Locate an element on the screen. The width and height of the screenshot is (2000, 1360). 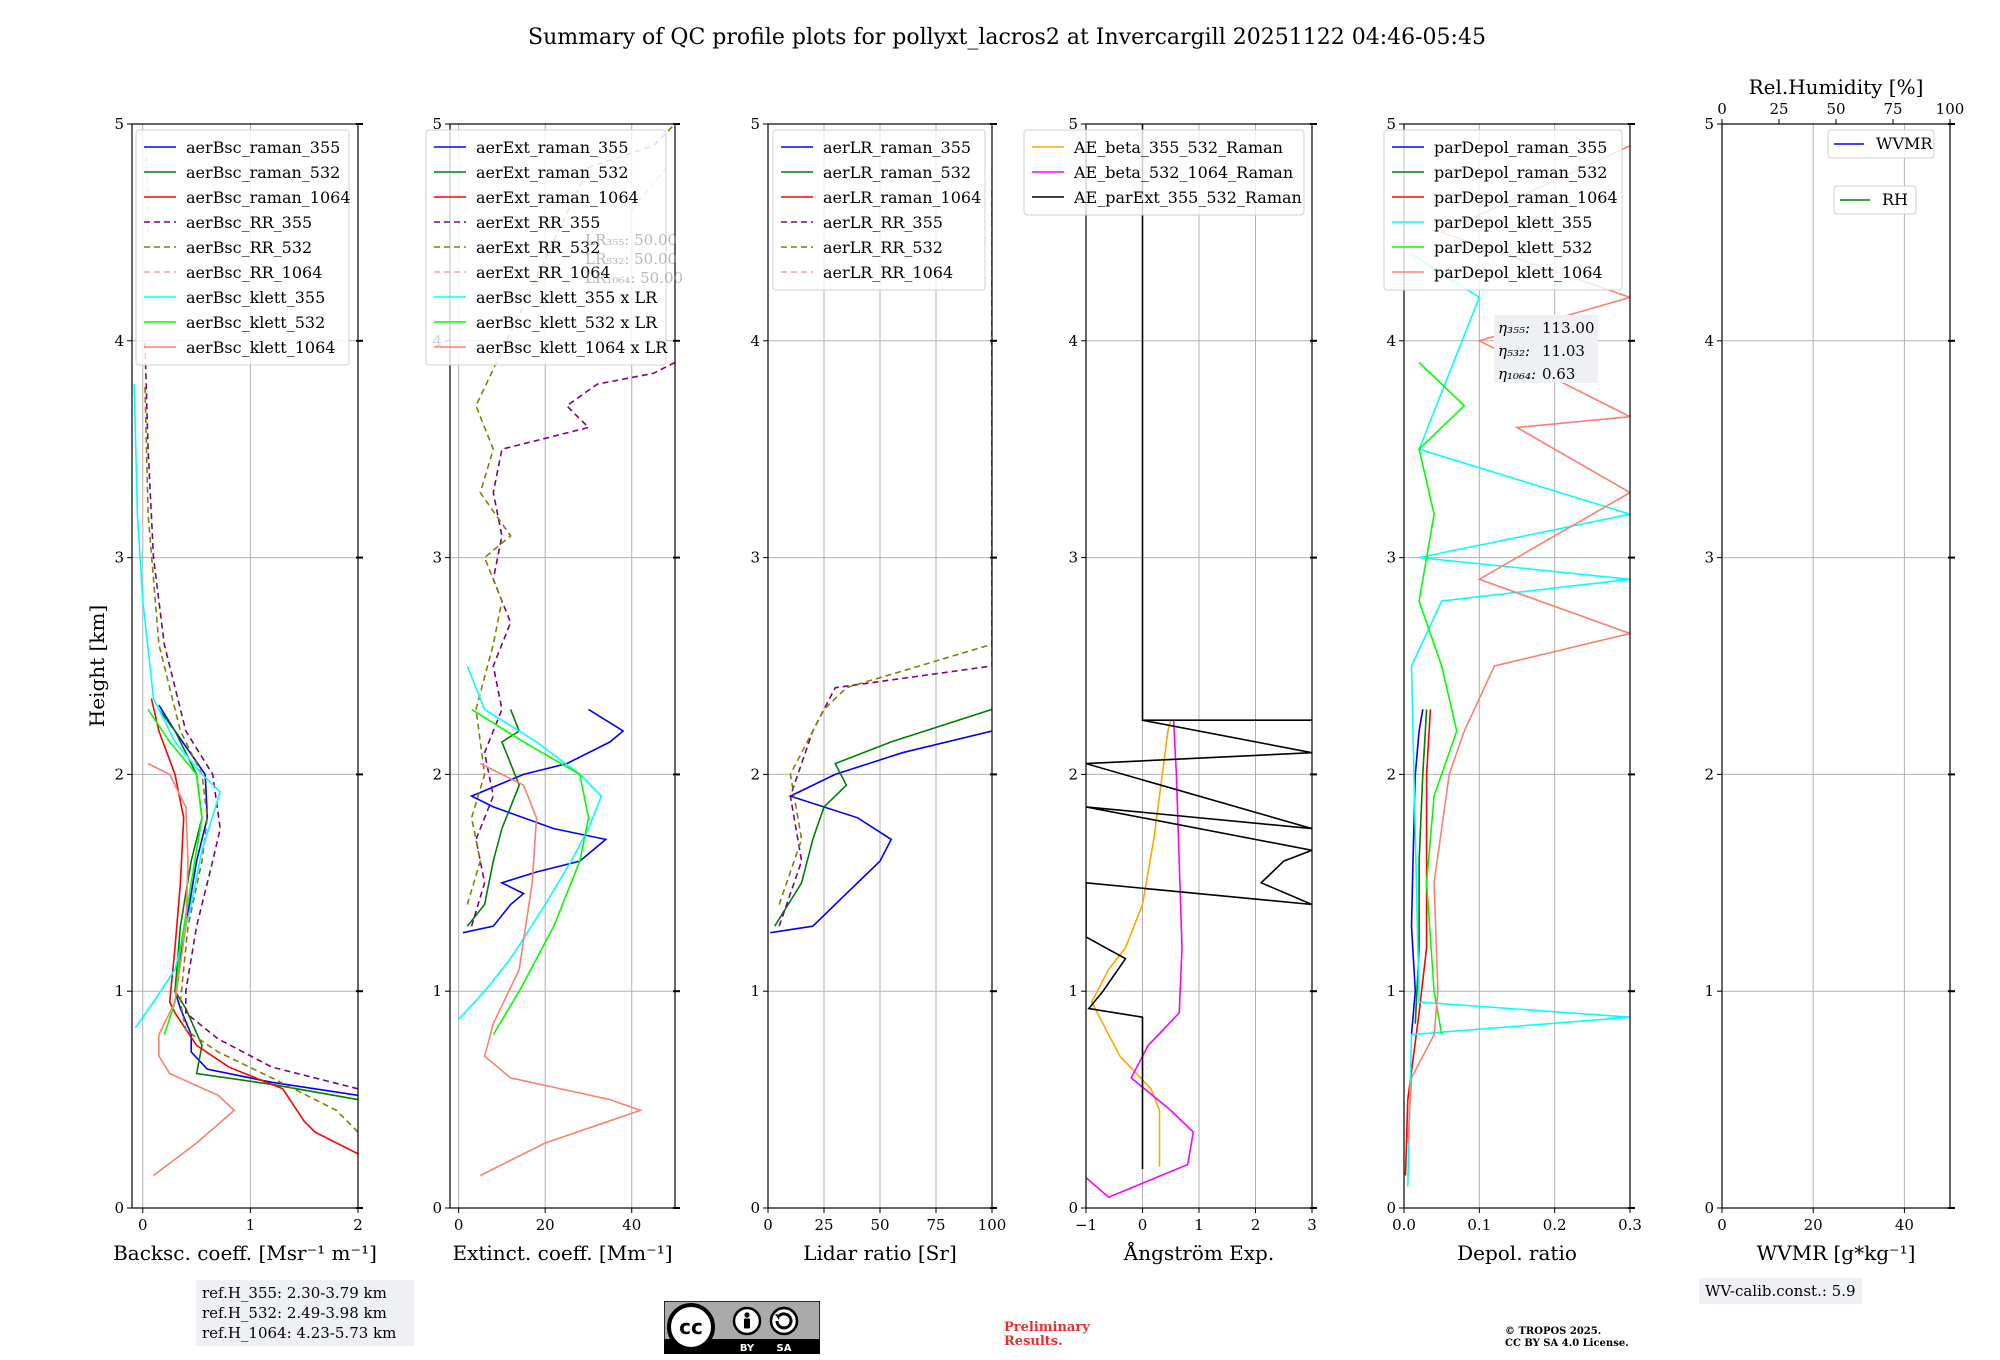
cc-icon is located at coordinates (691, 1327).